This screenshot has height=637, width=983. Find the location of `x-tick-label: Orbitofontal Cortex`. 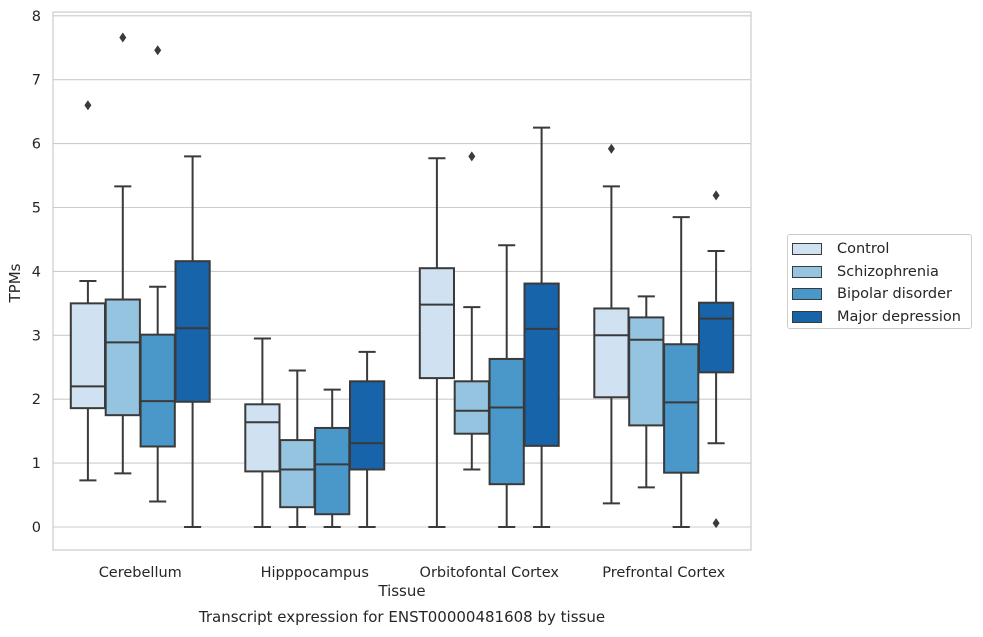

x-tick-label: Orbitofontal Cortex is located at coordinates (490, 573).